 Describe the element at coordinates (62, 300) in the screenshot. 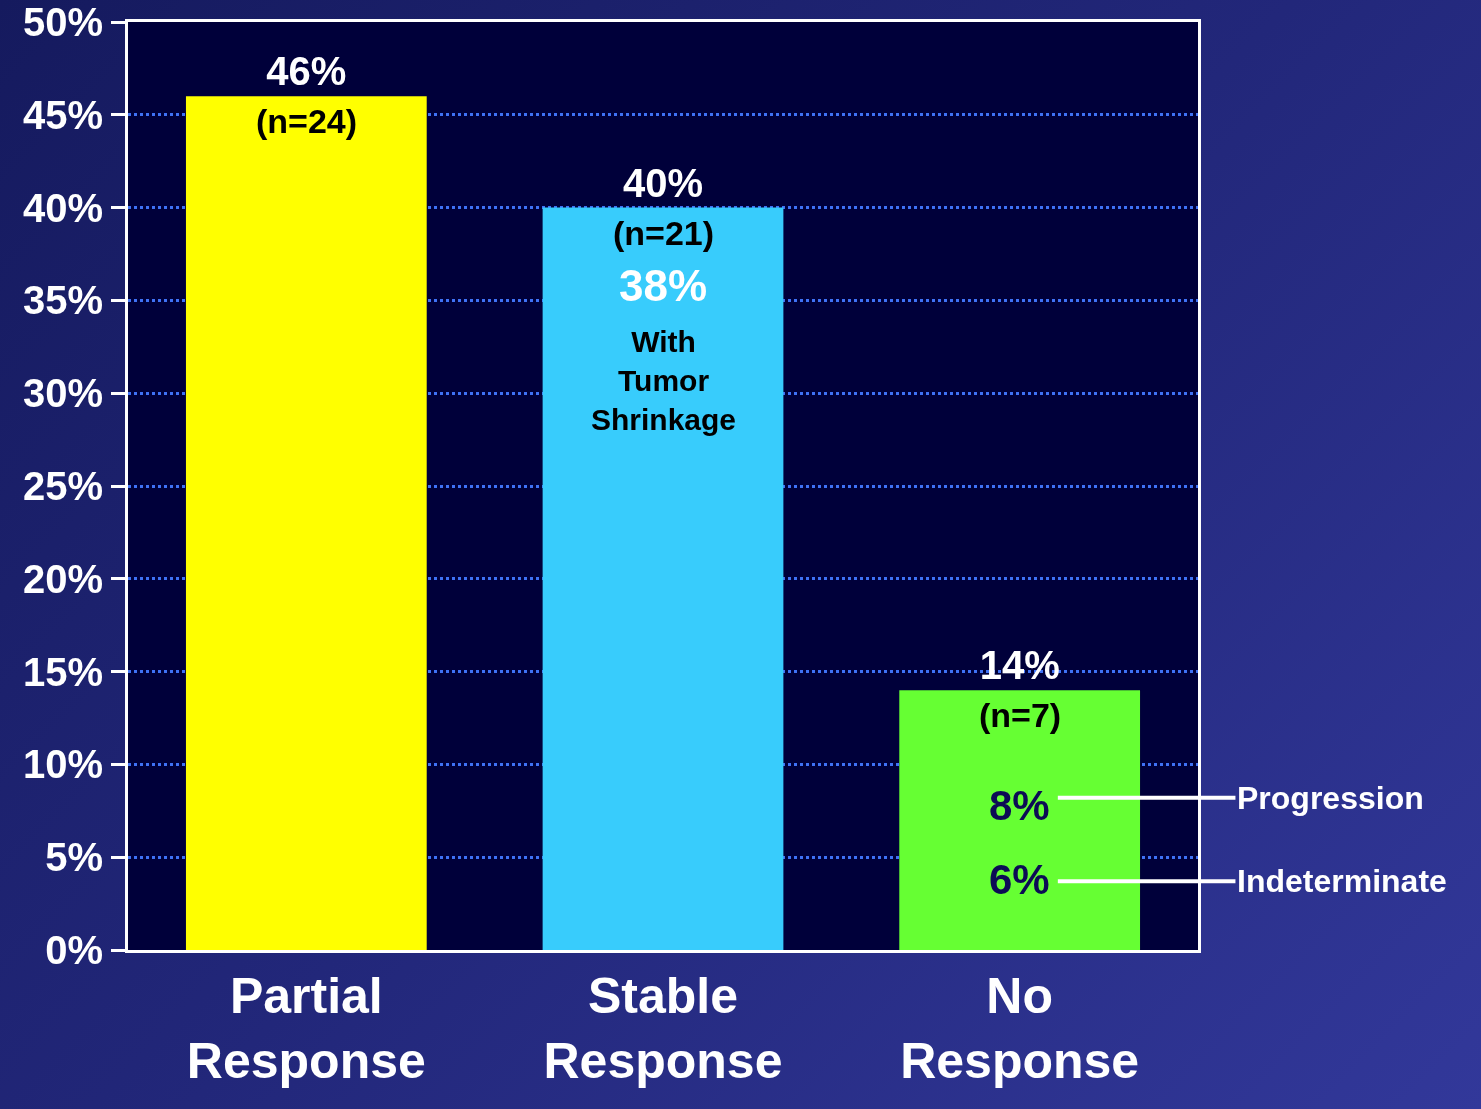

I see `y-tick-label: 35%` at that location.